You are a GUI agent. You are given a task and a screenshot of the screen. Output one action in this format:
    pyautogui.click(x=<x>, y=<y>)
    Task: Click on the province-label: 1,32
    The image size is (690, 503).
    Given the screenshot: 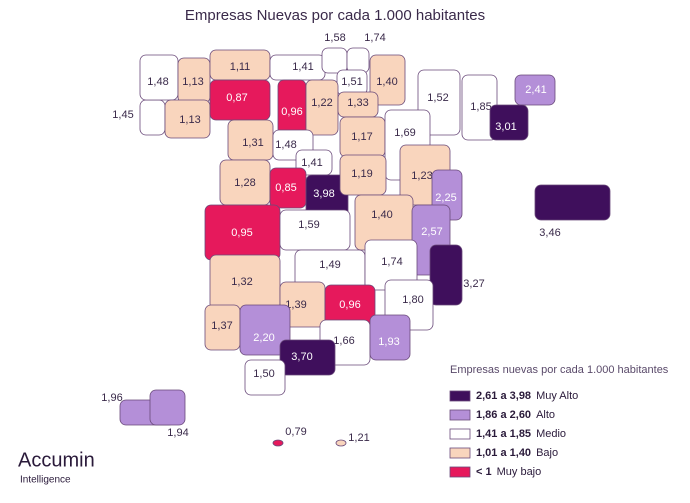 What is the action you would take?
    pyautogui.click(x=241, y=282)
    